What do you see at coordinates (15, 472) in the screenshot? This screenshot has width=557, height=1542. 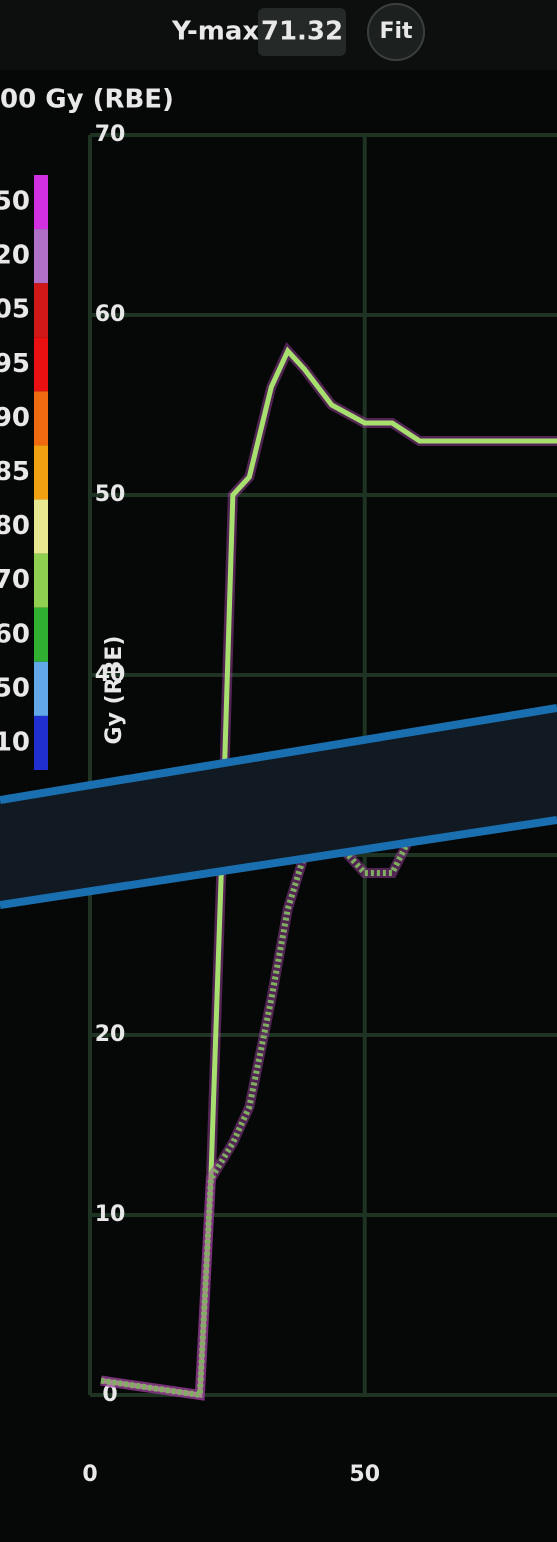 I see `colorbar-label: 85` at bounding box center [15, 472].